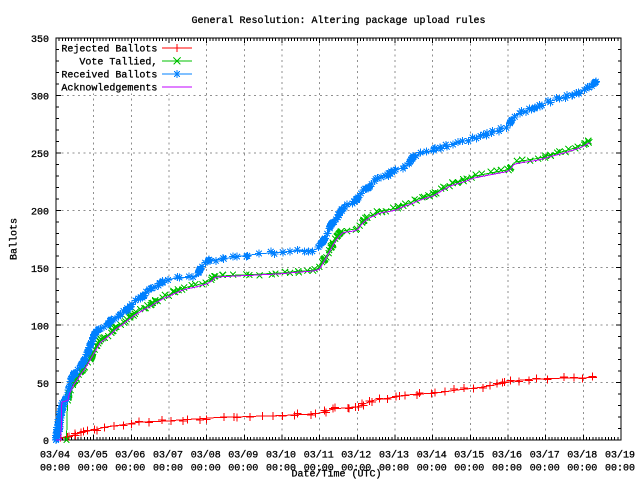  I want to click on svg-text: 0, so click(46, 442).